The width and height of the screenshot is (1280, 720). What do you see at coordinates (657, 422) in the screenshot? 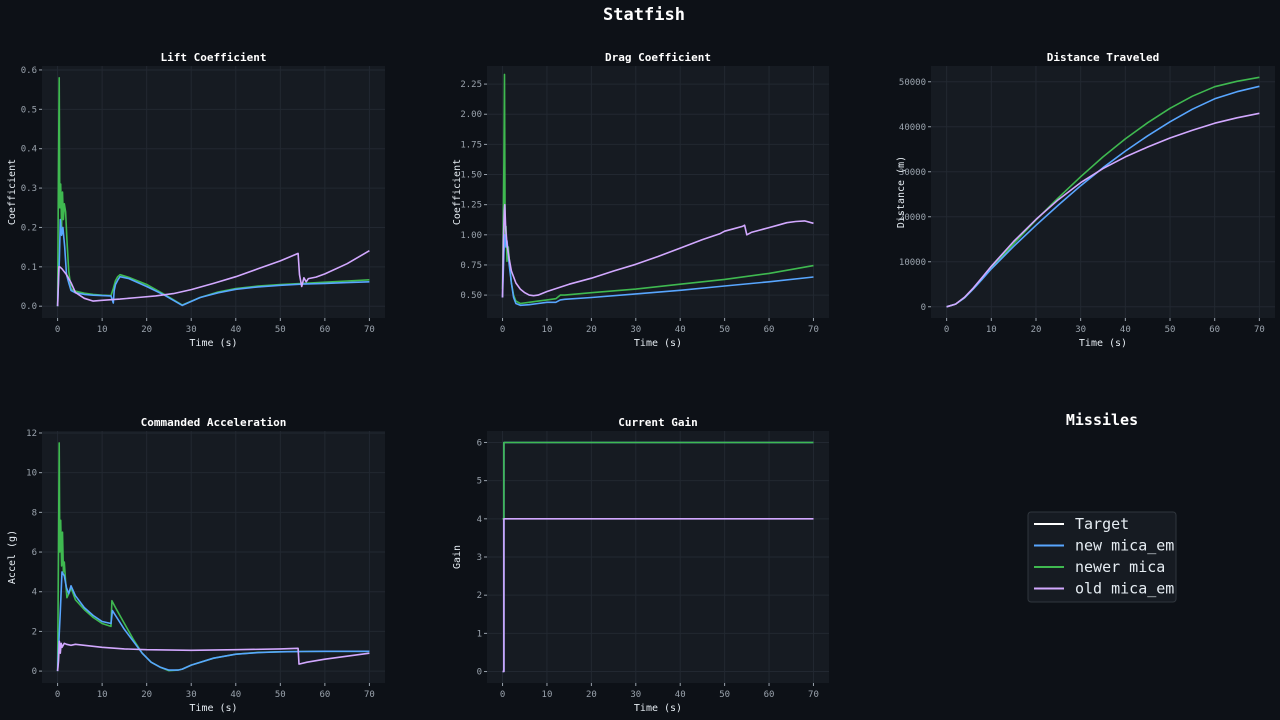
I see `chart-title: Current Gain` at bounding box center [657, 422].